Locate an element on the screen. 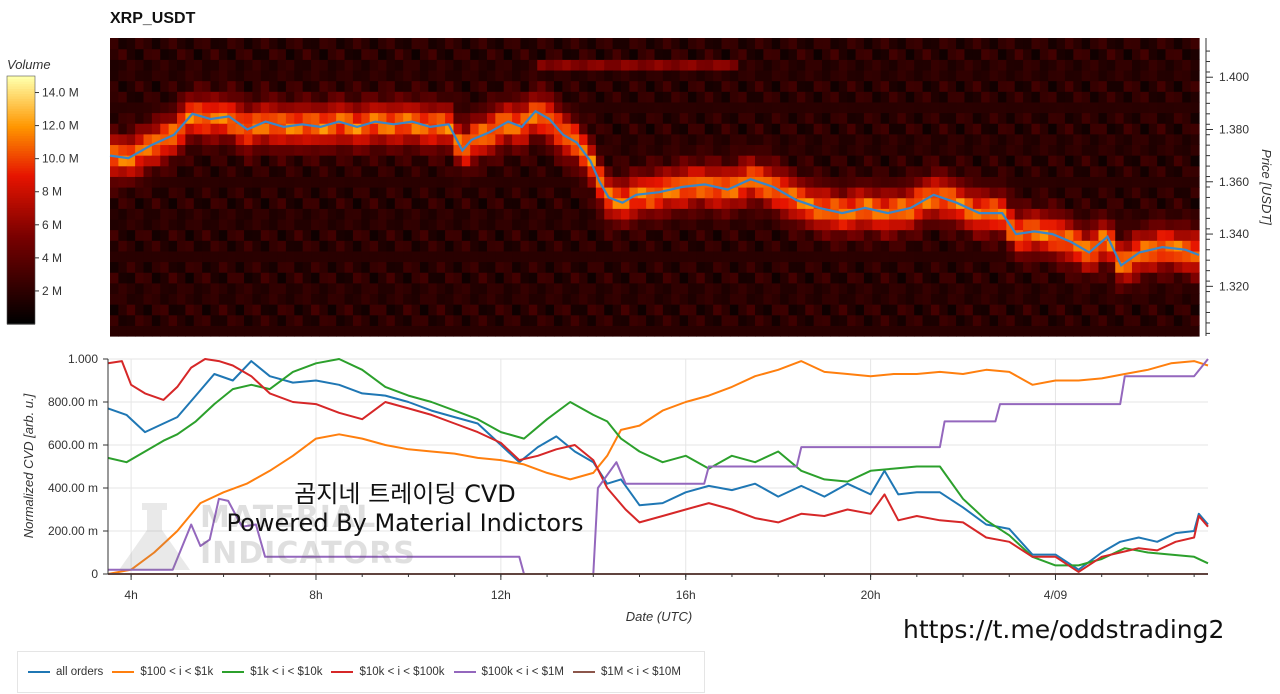 This screenshot has width=1280, height=694. legend-item: $100 < i < $1k is located at coordinates (162, 672).